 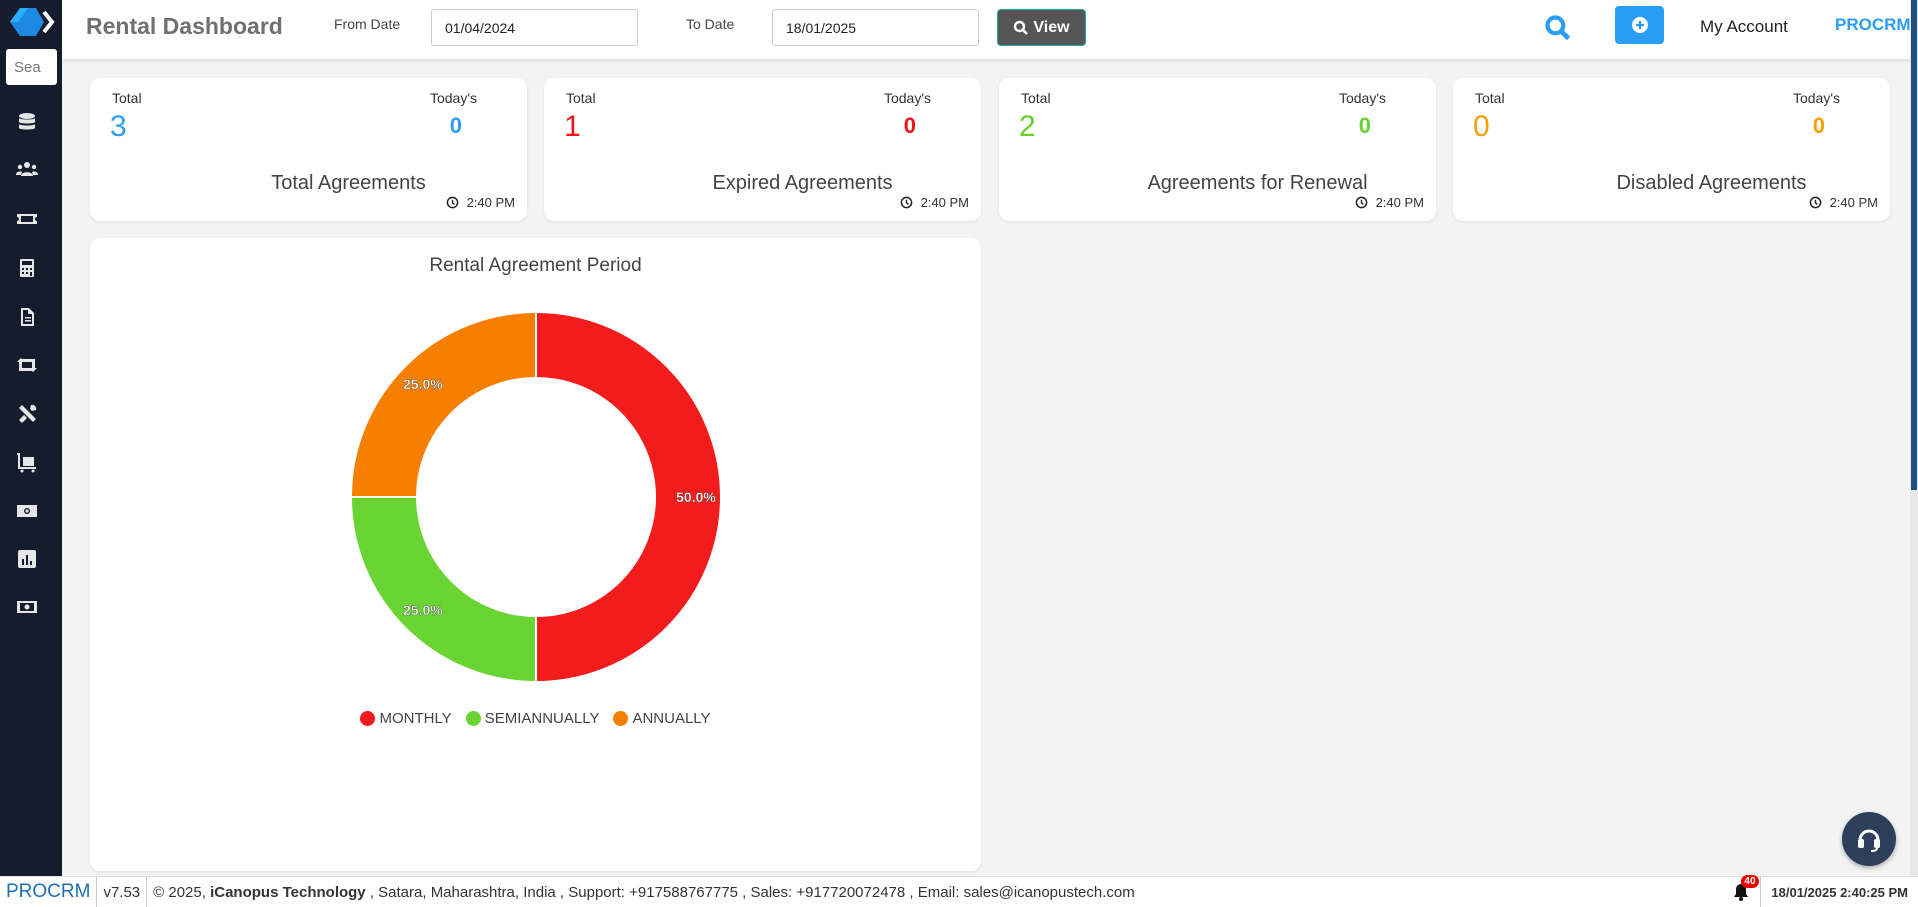 I want to click on legend-item: SEMIANNUALLY, so click(x=532, y=718).